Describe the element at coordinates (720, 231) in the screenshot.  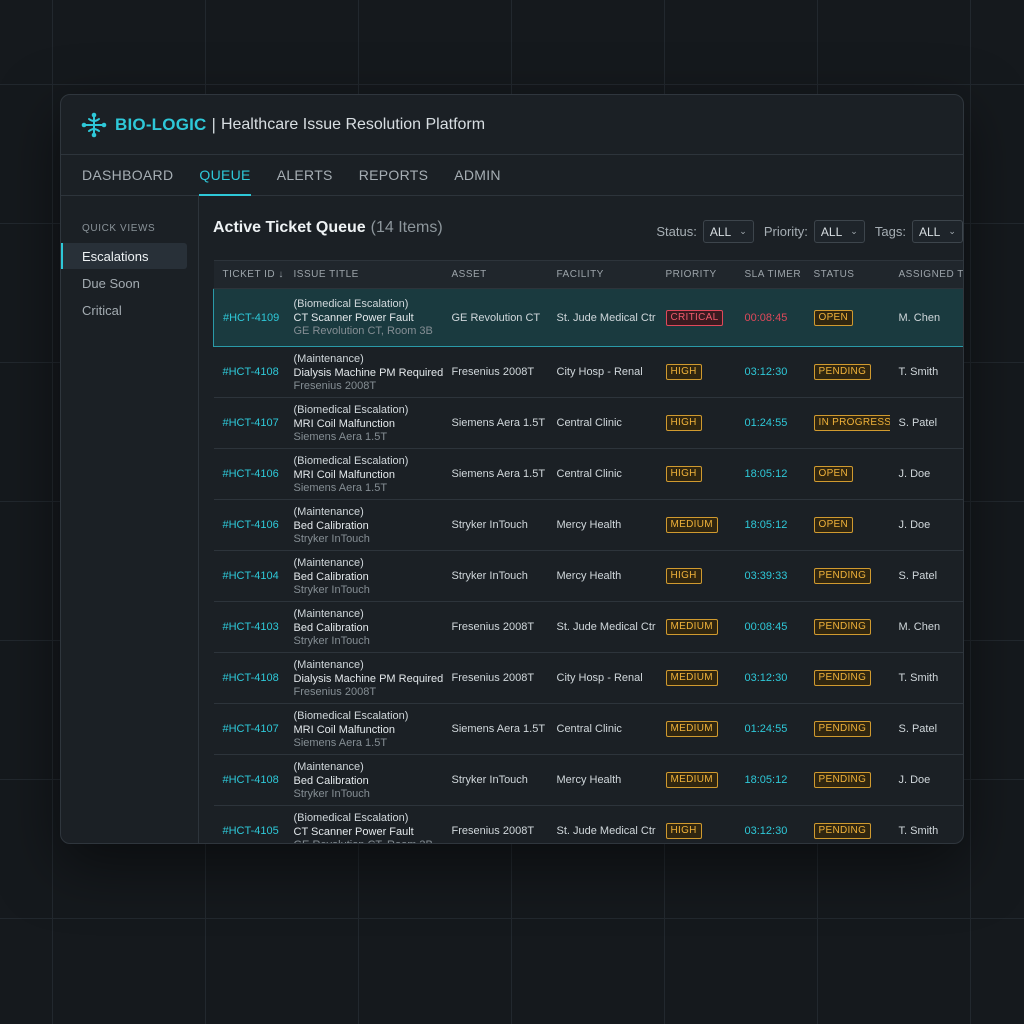
I see `status-filter-value: ALL` at that location.